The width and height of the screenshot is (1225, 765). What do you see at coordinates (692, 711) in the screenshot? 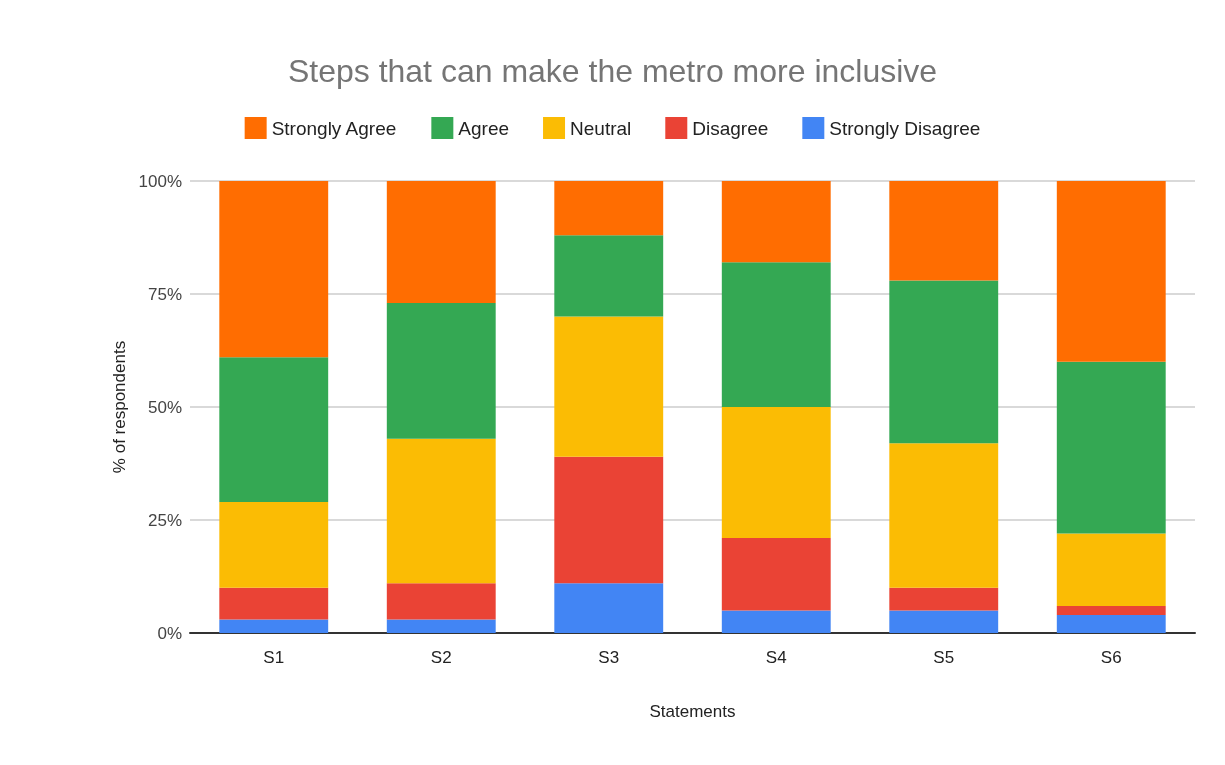
I see `x-axis-title: Statements` at bounding box center [692, 711].